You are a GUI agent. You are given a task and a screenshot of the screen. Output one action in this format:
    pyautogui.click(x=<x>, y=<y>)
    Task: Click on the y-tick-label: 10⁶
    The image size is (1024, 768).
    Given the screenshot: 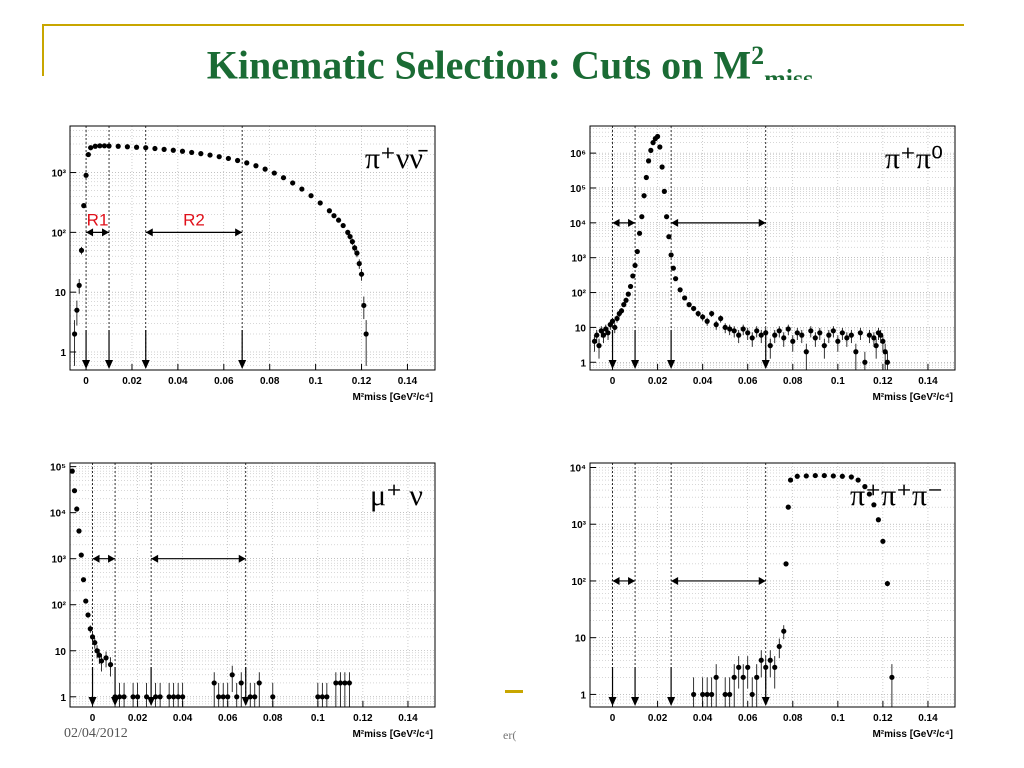 What is the action you would take?
    pyautogui.click(x=578, y=154)
    